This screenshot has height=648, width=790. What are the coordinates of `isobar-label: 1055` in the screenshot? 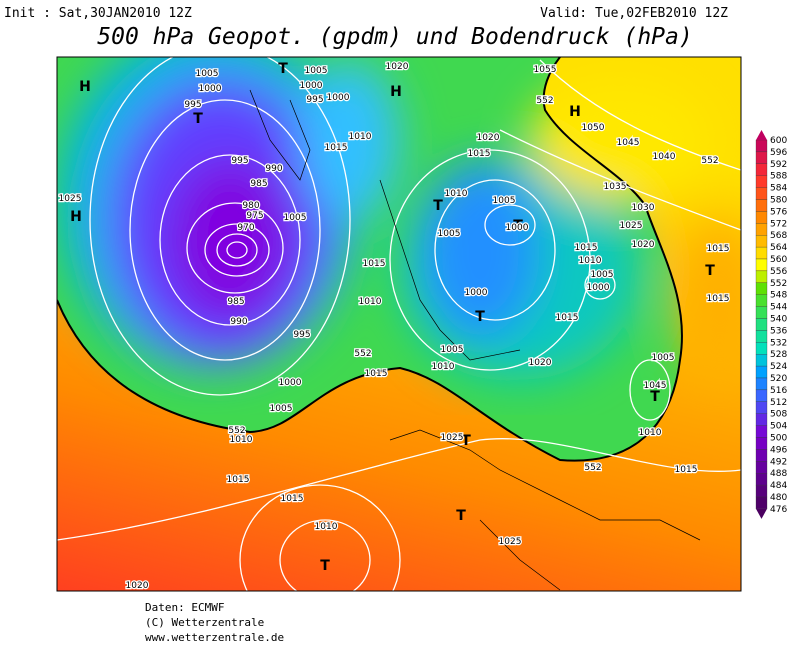 It's located at (545, 70).